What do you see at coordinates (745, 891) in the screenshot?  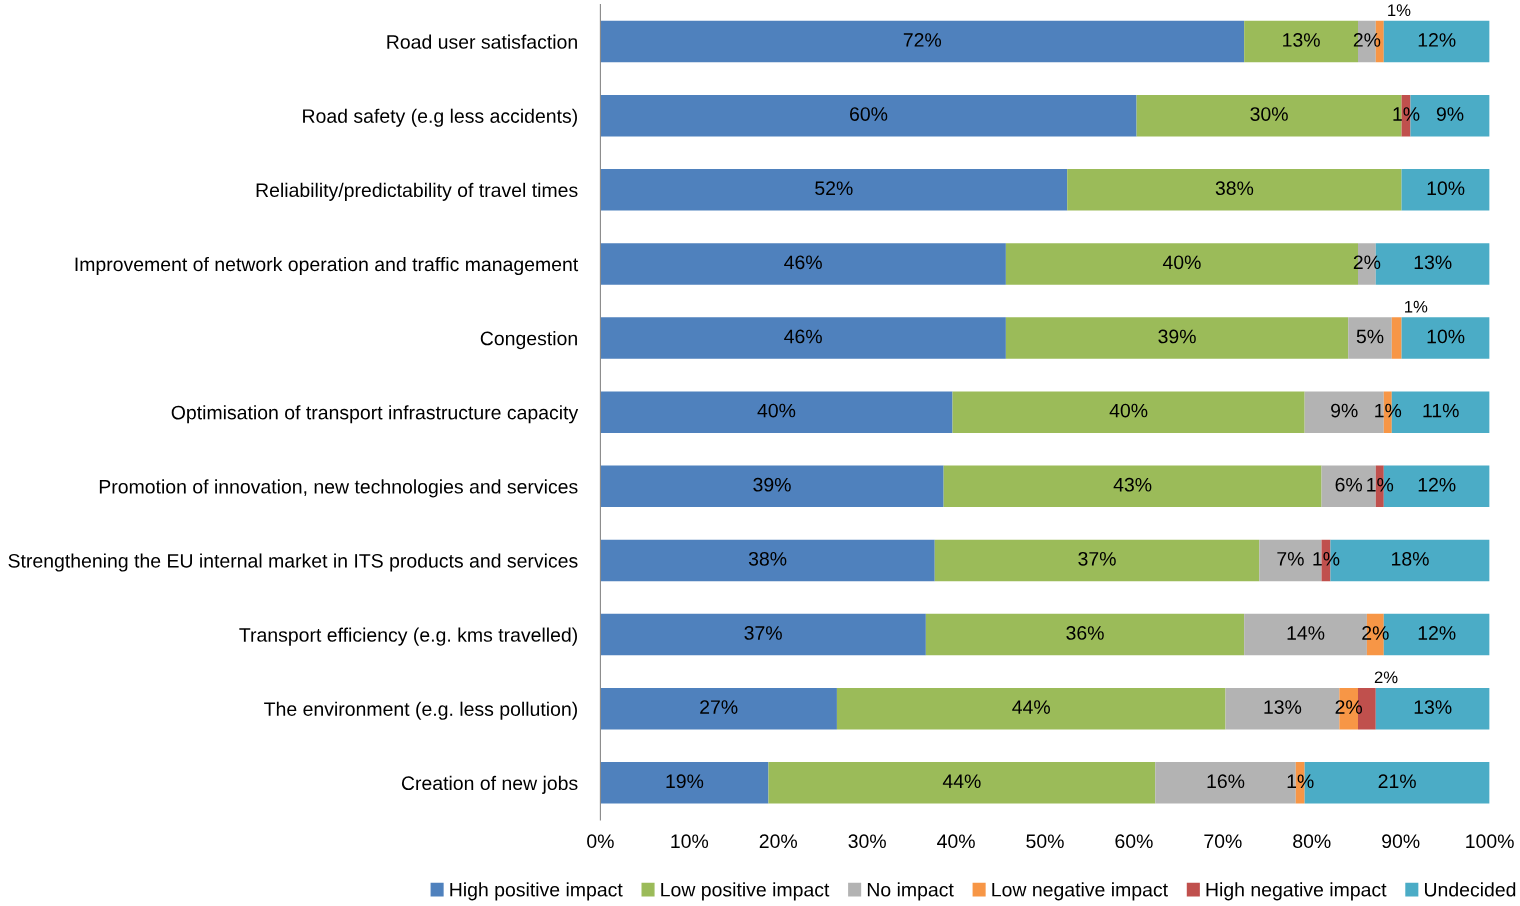 I see `legend-label: Low positive impact` at bounding box center [745, 891].